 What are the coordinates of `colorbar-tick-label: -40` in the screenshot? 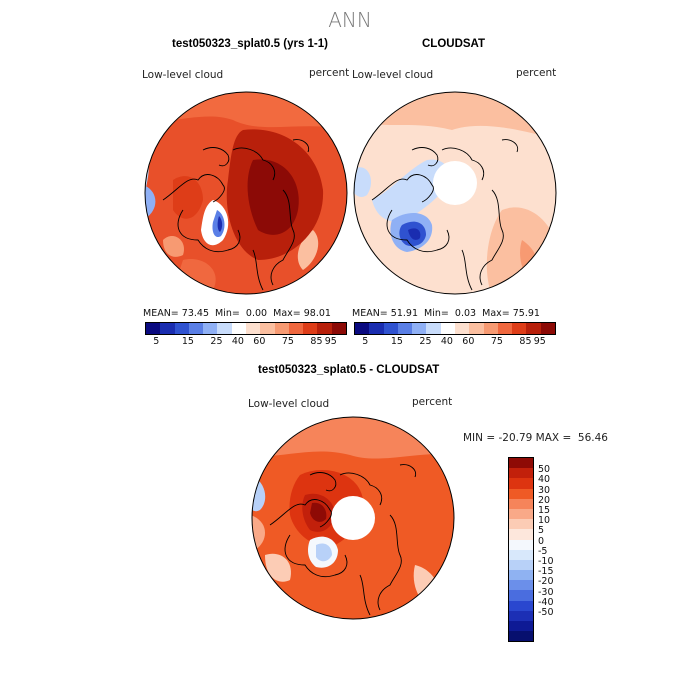 It's located at (546, 602).